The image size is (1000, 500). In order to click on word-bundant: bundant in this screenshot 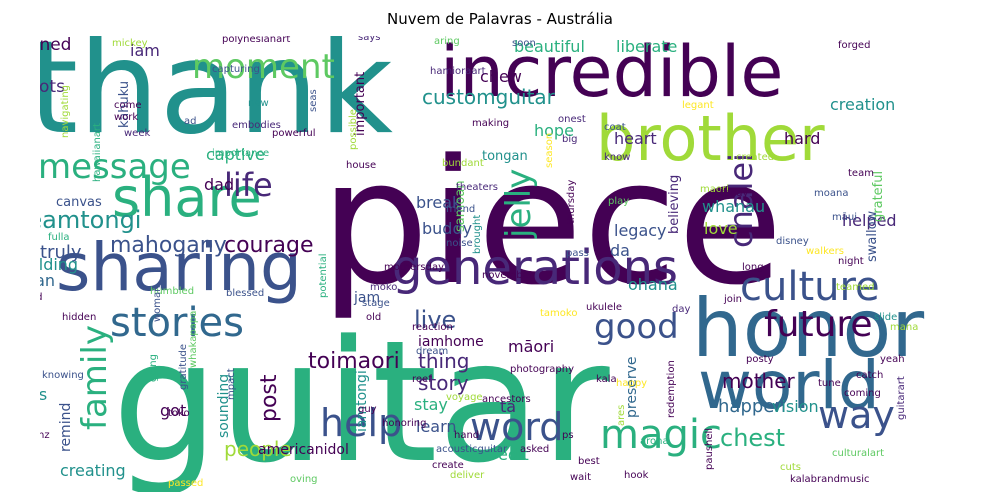, I will do `click(463, 163)`.